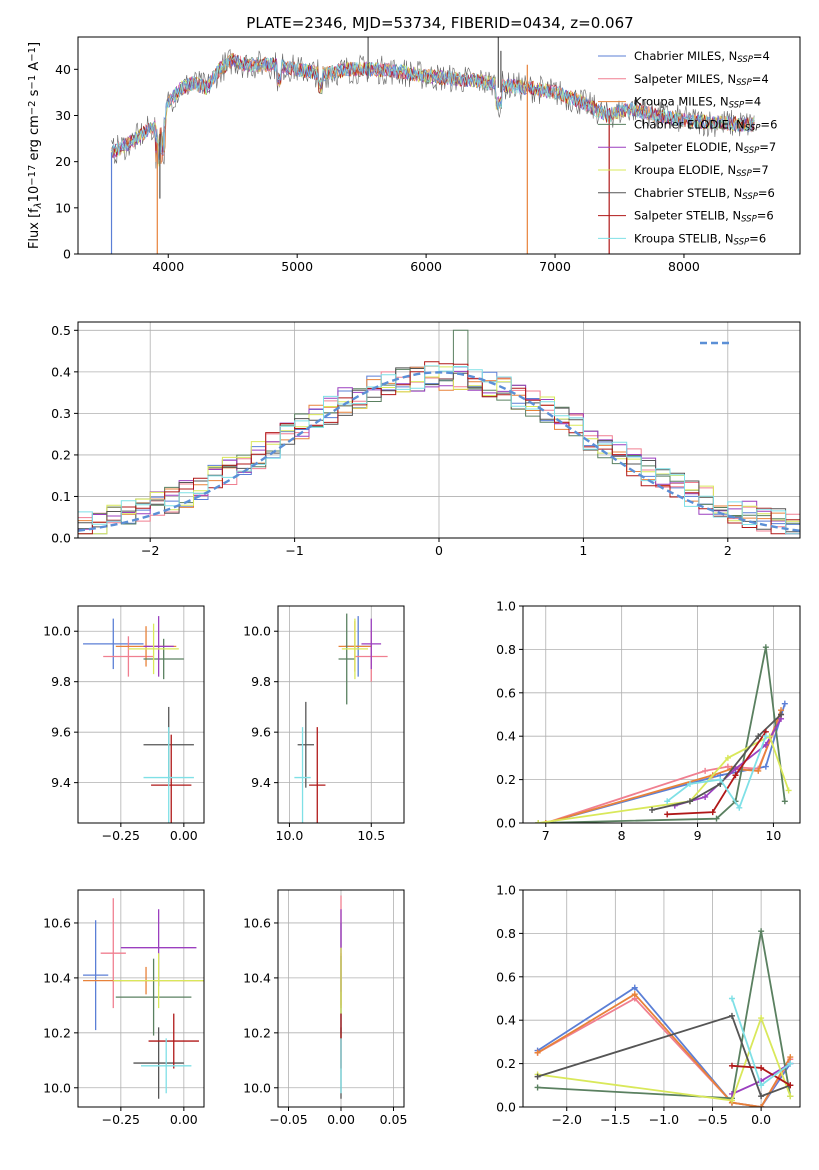 The image size is (819, 1170). I want to click on x-tick-label: 7, so click(546, 835).